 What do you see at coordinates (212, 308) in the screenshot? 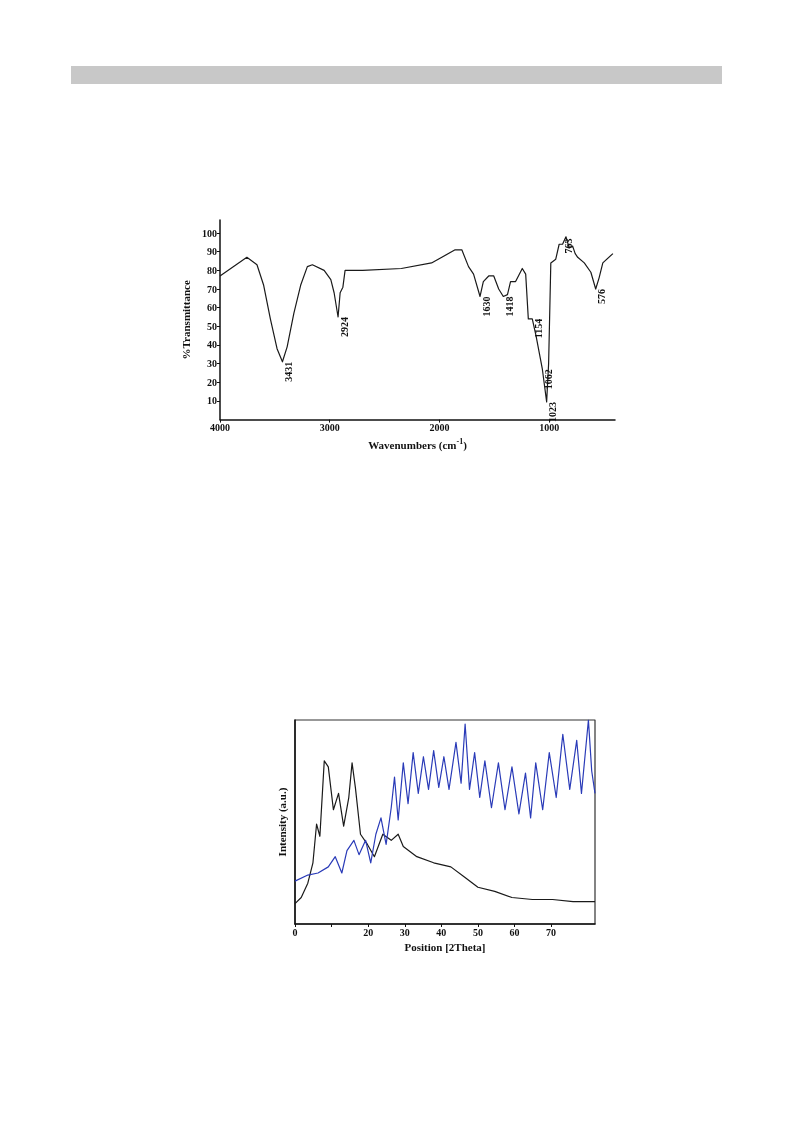
I see `y-tick-label: 60` at bounding box center [212, 308].